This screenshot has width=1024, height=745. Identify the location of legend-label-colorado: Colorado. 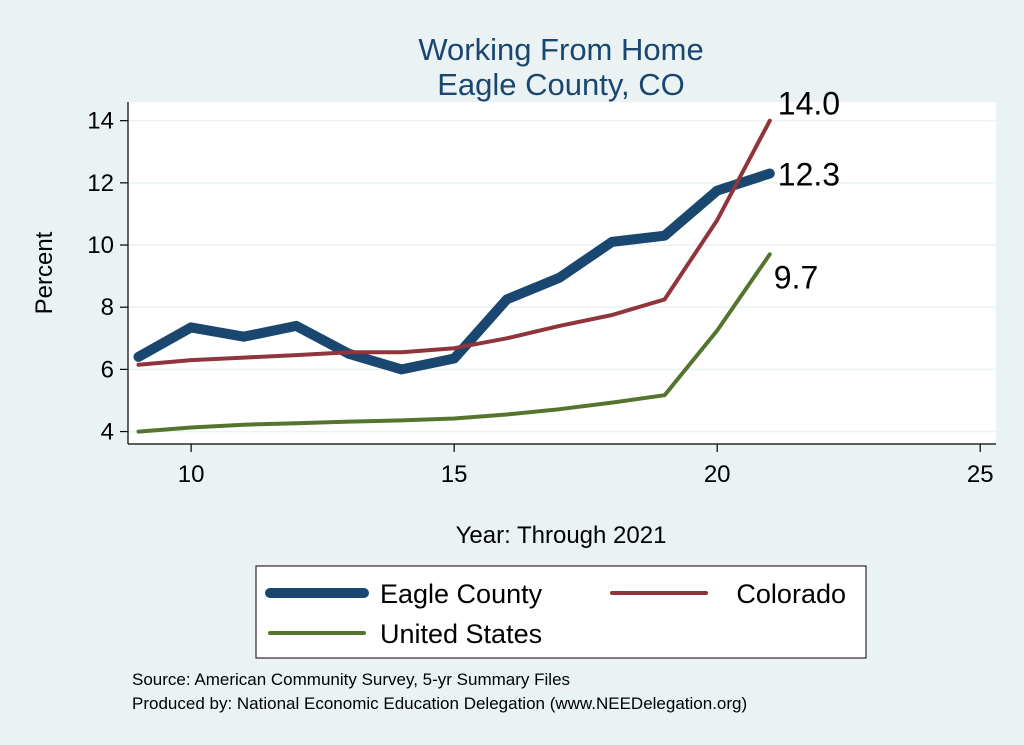
(791, 594).